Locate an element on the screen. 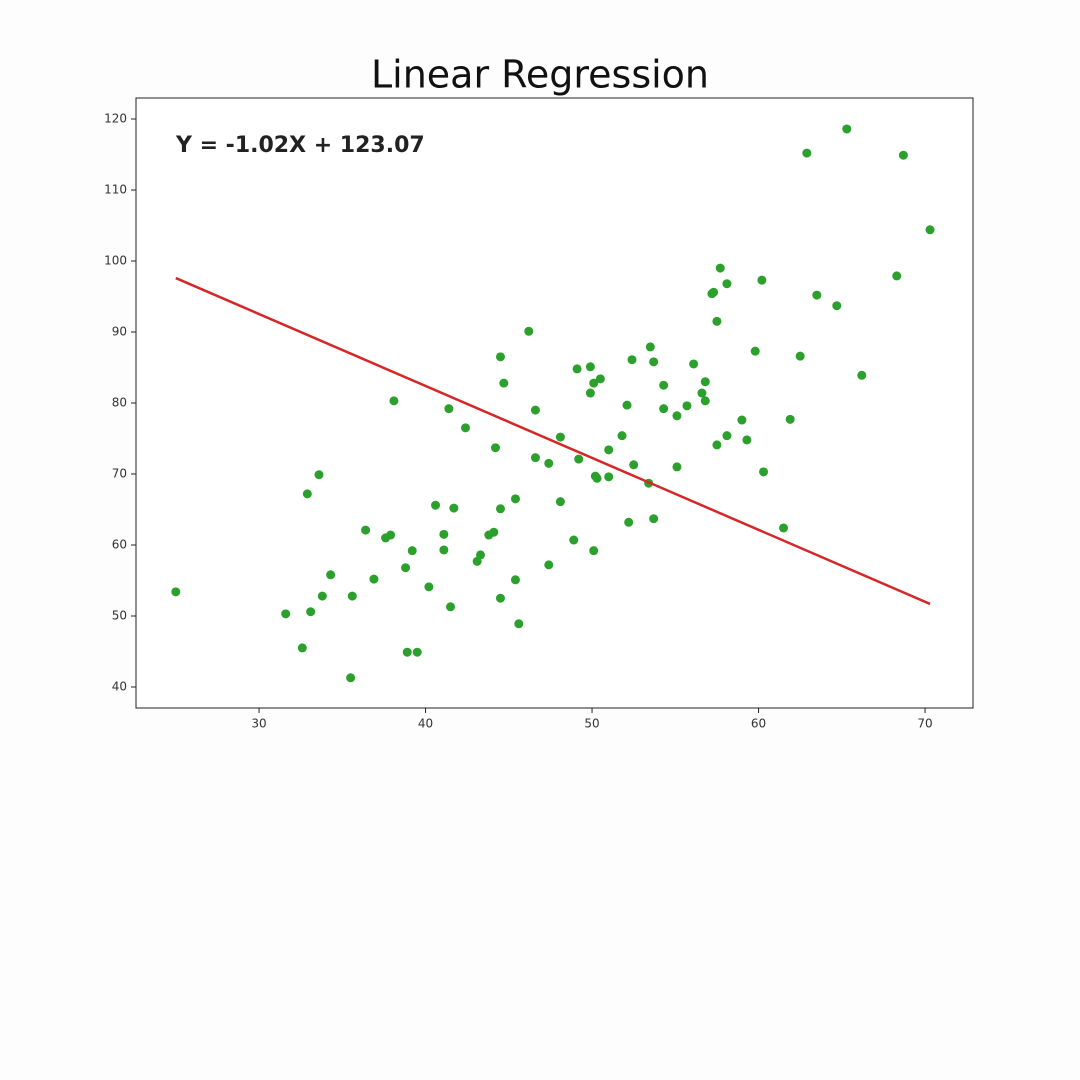 Image resolution: width=1080 pixels, height=1080 pixels. x-tick-label: 40 is located at coordinates (425, 724).